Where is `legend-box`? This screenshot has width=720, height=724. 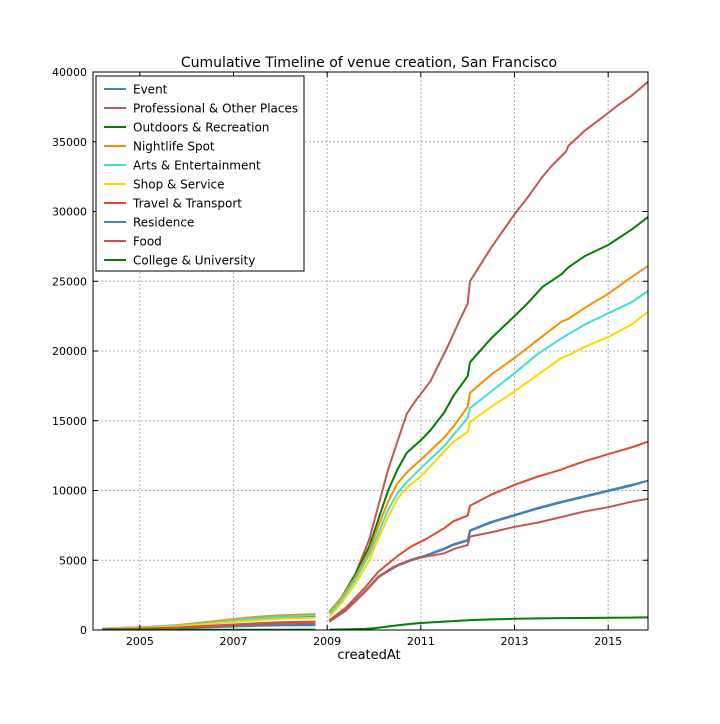 legend-box is located at coordinates (200, 173).